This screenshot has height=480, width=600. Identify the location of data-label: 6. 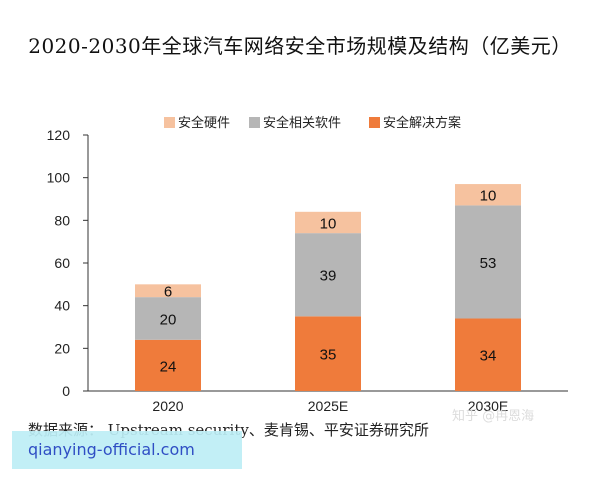
(168, 292).